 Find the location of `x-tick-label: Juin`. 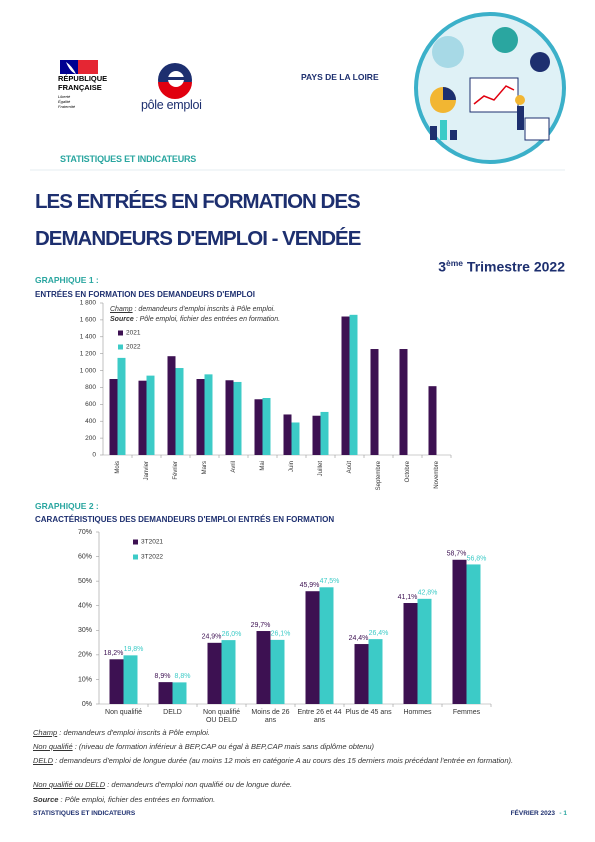

x-tick-label: Juin is located at coordinates (292, 466).